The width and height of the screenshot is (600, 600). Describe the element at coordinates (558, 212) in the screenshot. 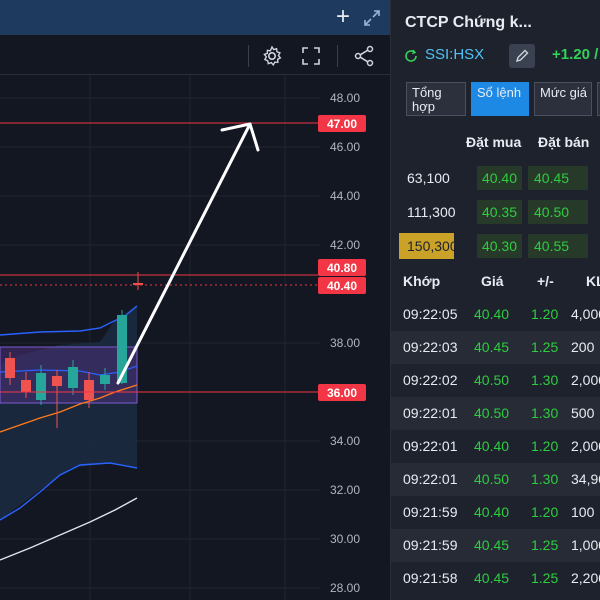

I see `orderbook-ask: 40.50` at that location.